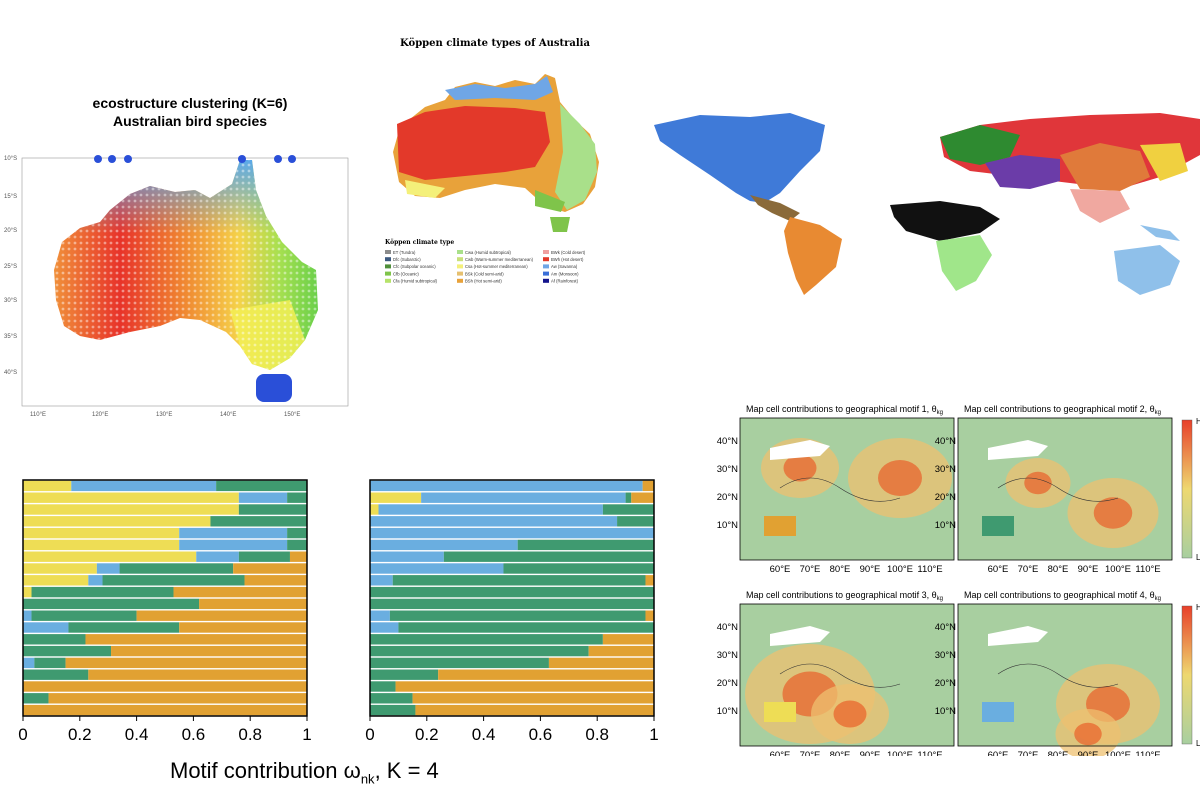 This screenshot has height=800, width=1200. Describe the element at coordinates (265, 770) in the screenshot. I see `xlabel-main: Motif contribution ω` at that location.